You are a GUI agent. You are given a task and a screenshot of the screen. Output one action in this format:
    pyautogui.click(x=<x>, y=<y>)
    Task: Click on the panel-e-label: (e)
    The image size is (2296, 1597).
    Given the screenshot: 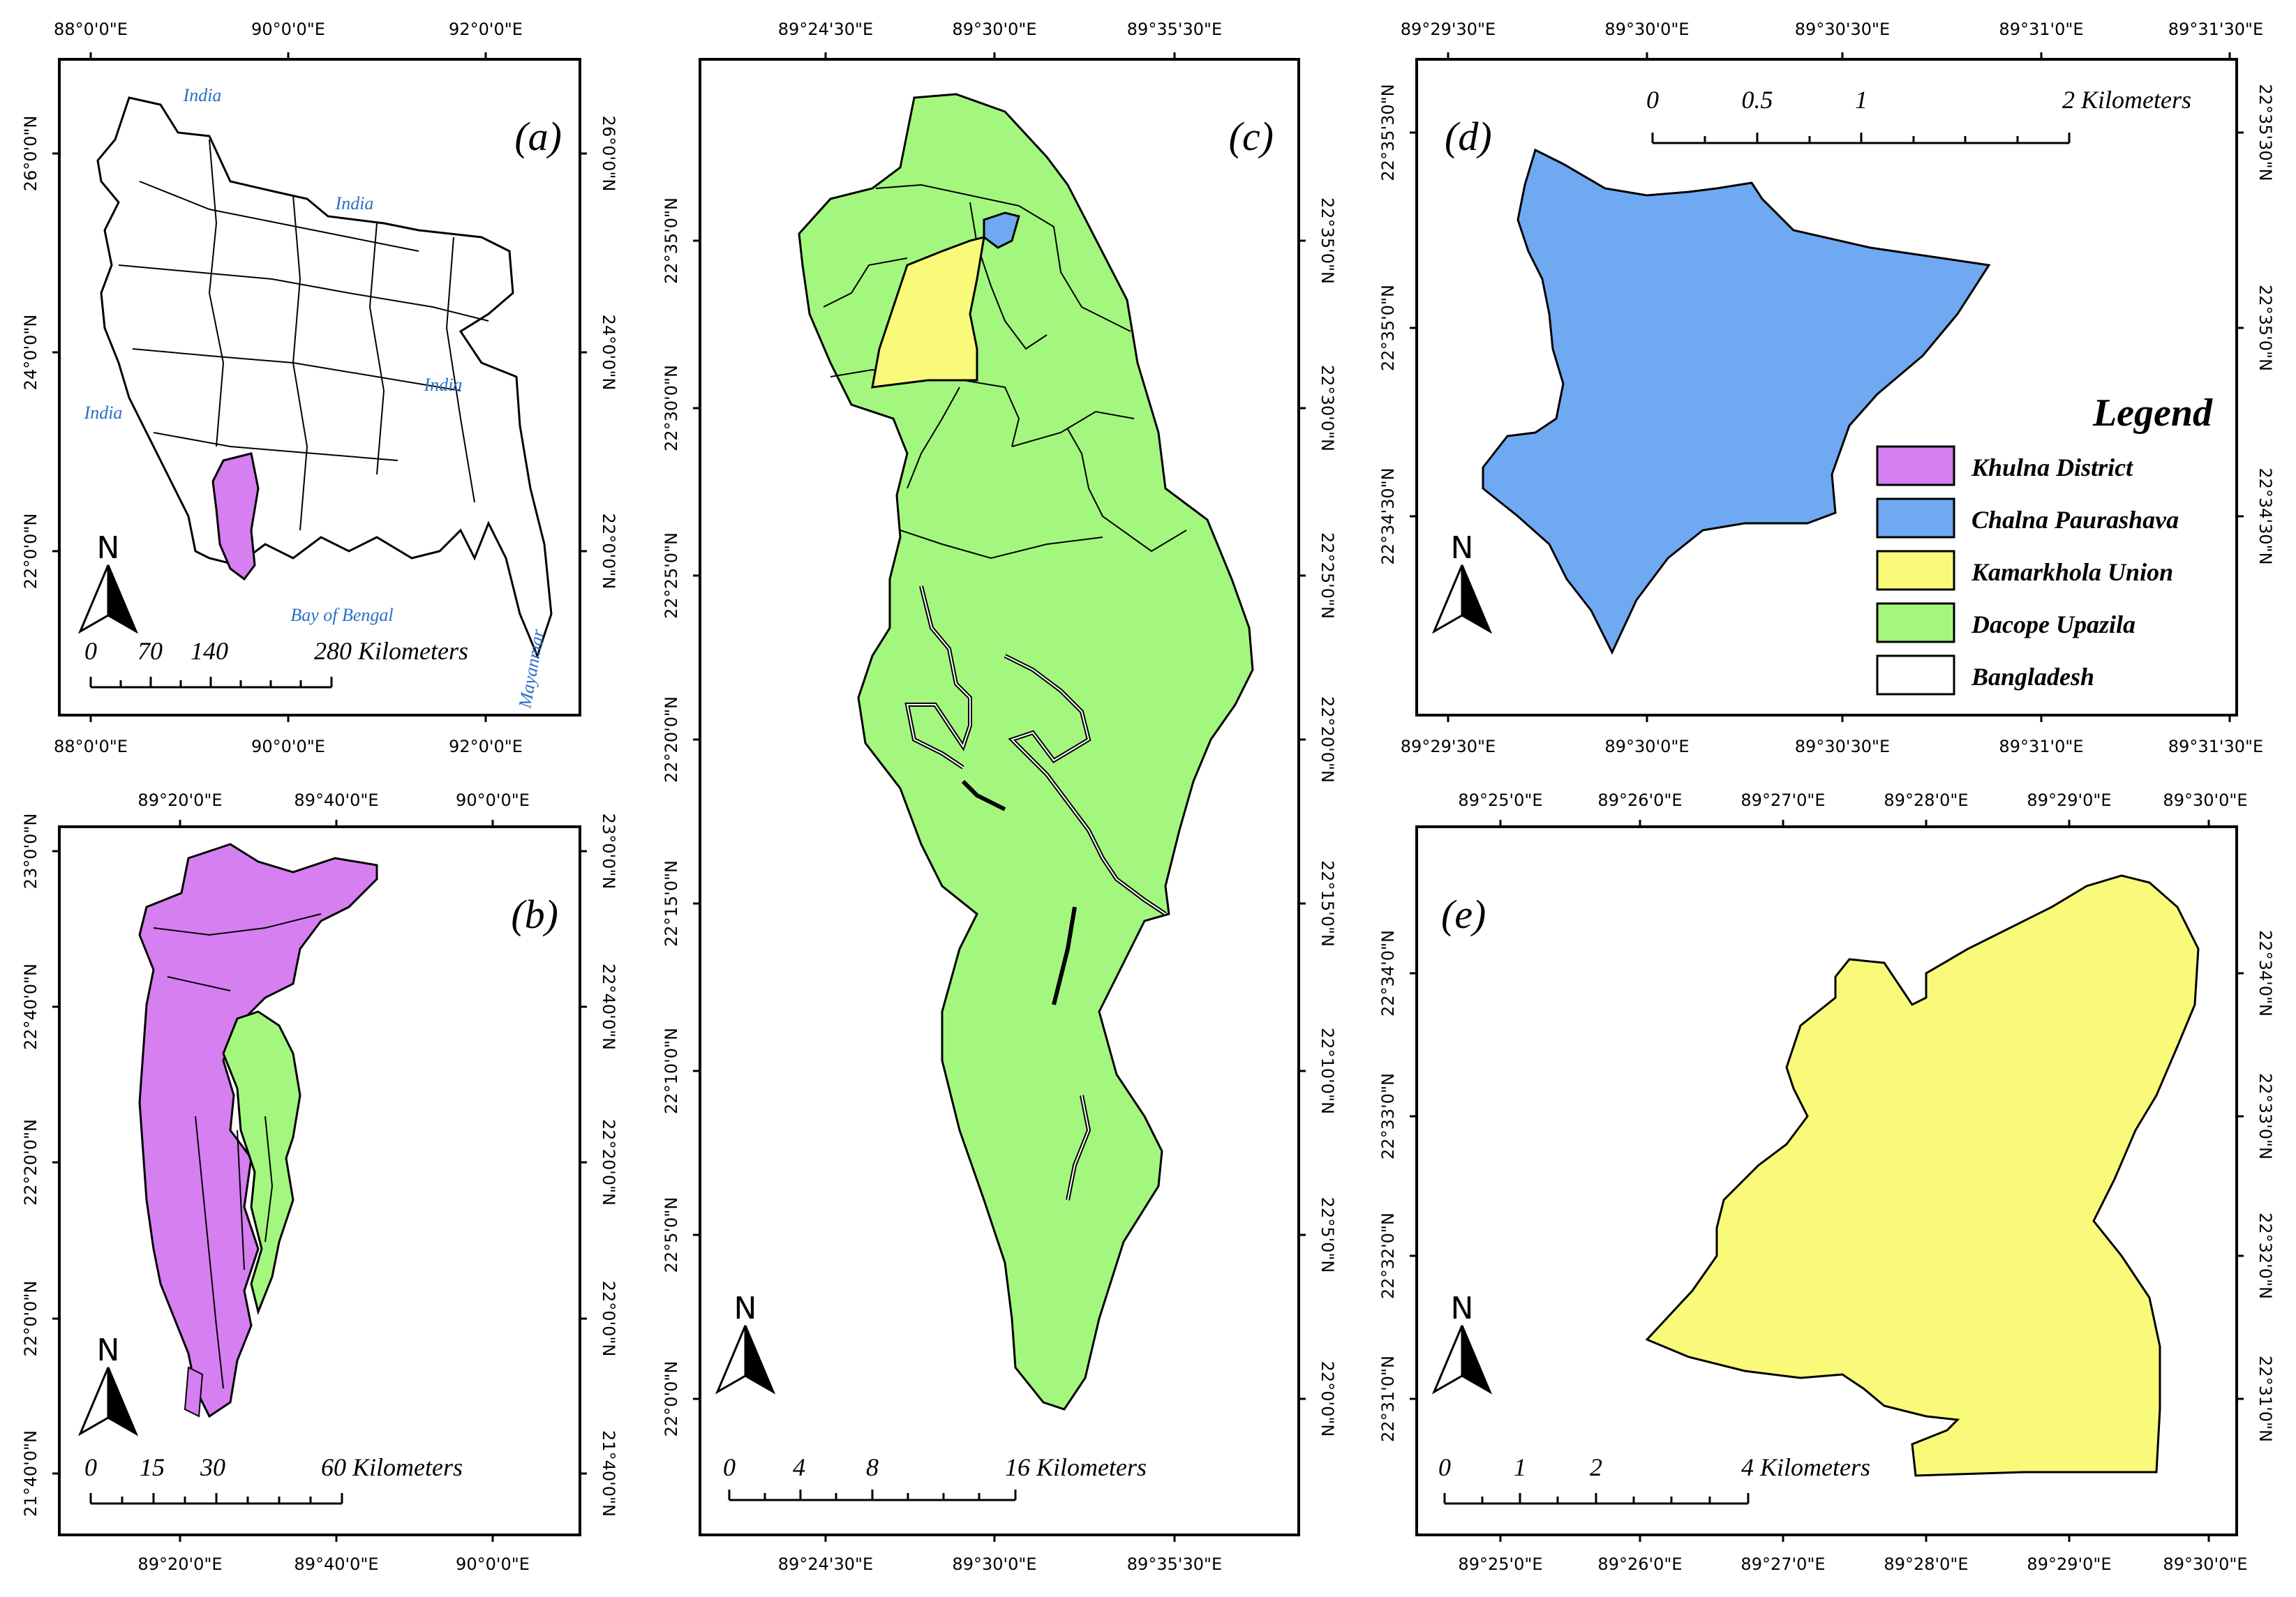 What is the action you would take?
    pyautogui.click(x=1463, y=914)
    